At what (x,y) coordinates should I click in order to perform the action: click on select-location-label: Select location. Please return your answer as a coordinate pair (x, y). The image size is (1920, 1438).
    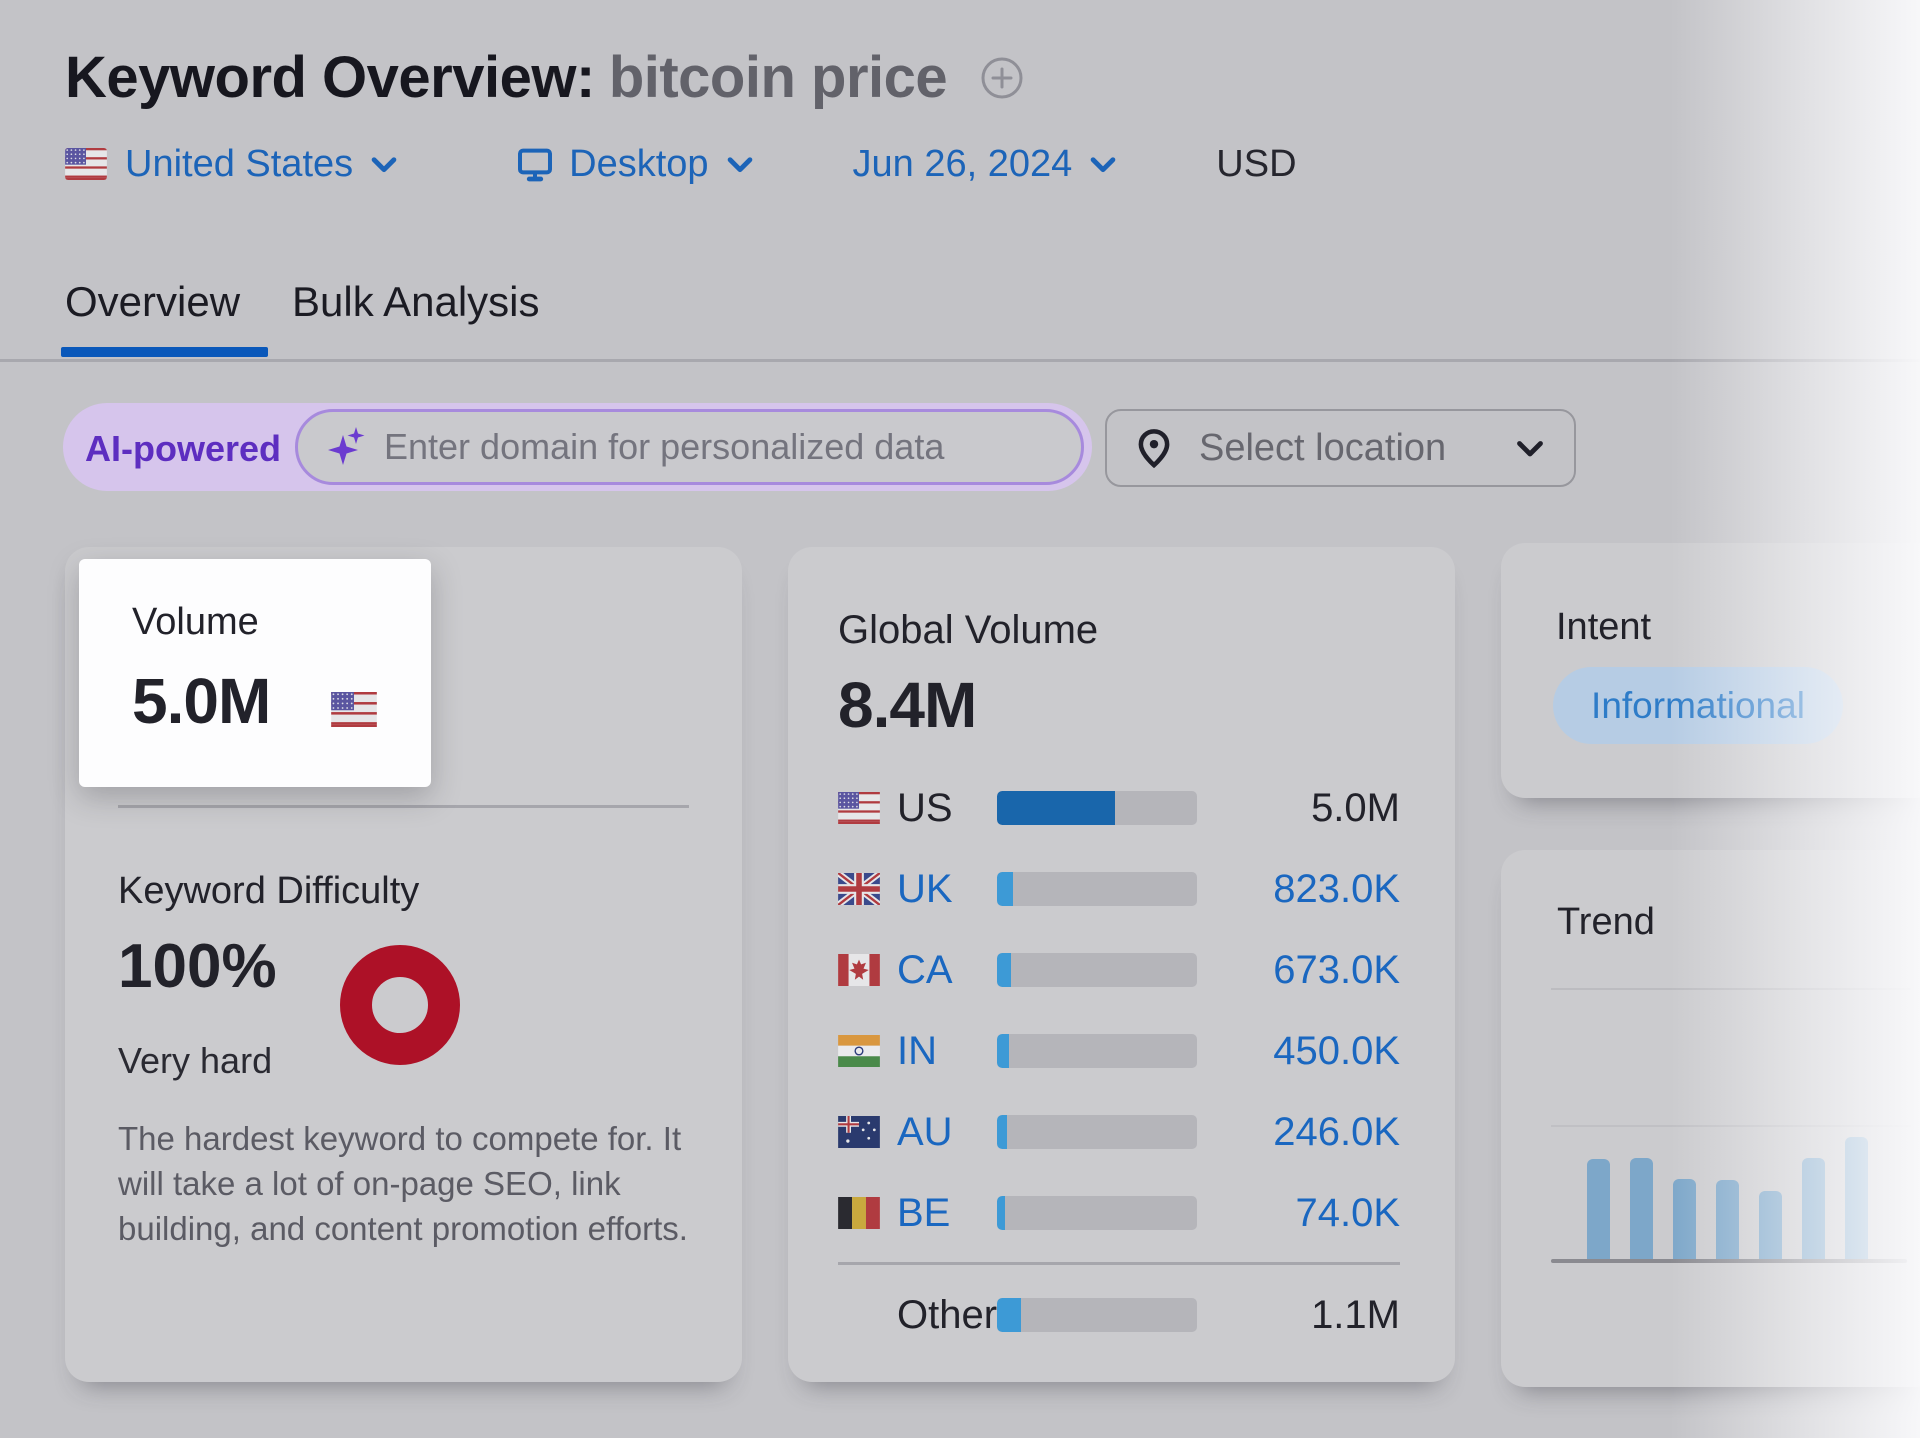
    Looking at the image, I should click on (1323, 447).